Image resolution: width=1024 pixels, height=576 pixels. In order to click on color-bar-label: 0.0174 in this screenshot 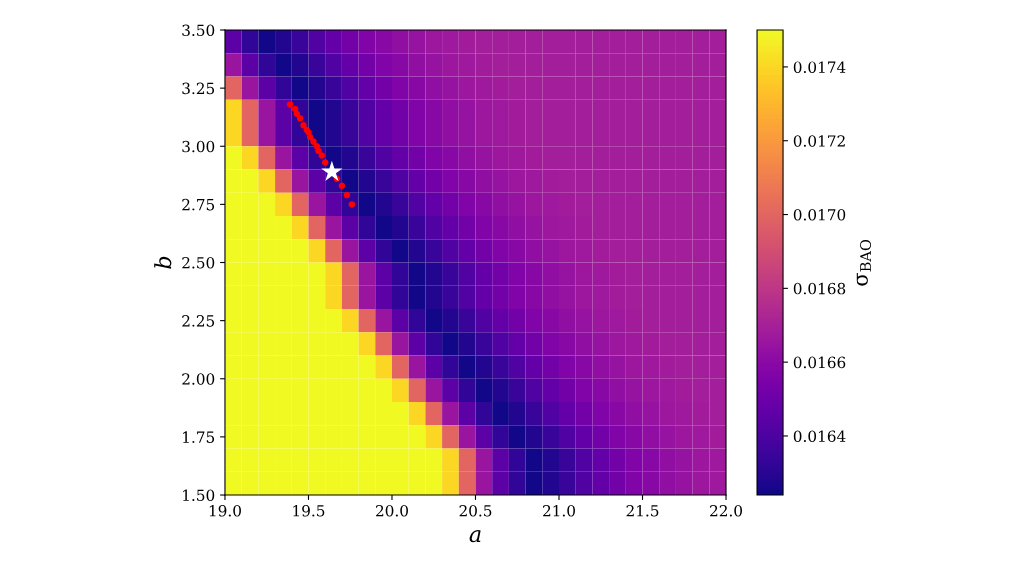, I will do `click(819, 67)`.